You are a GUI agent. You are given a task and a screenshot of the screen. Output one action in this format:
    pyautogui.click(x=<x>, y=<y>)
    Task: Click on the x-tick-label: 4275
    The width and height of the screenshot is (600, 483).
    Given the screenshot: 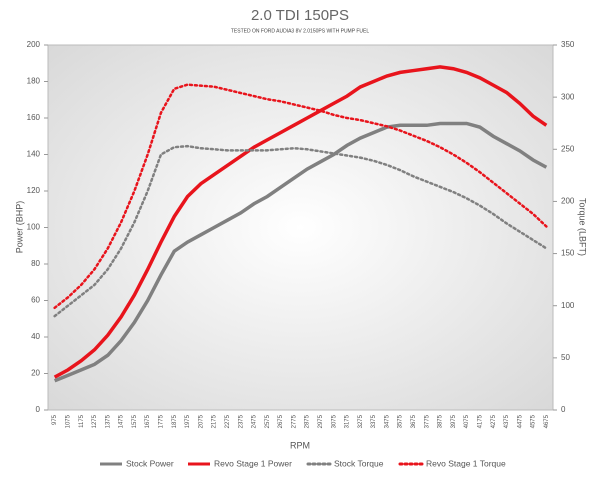 What is the action you would take?
    pyautogui.click(x=494, y=421)
    